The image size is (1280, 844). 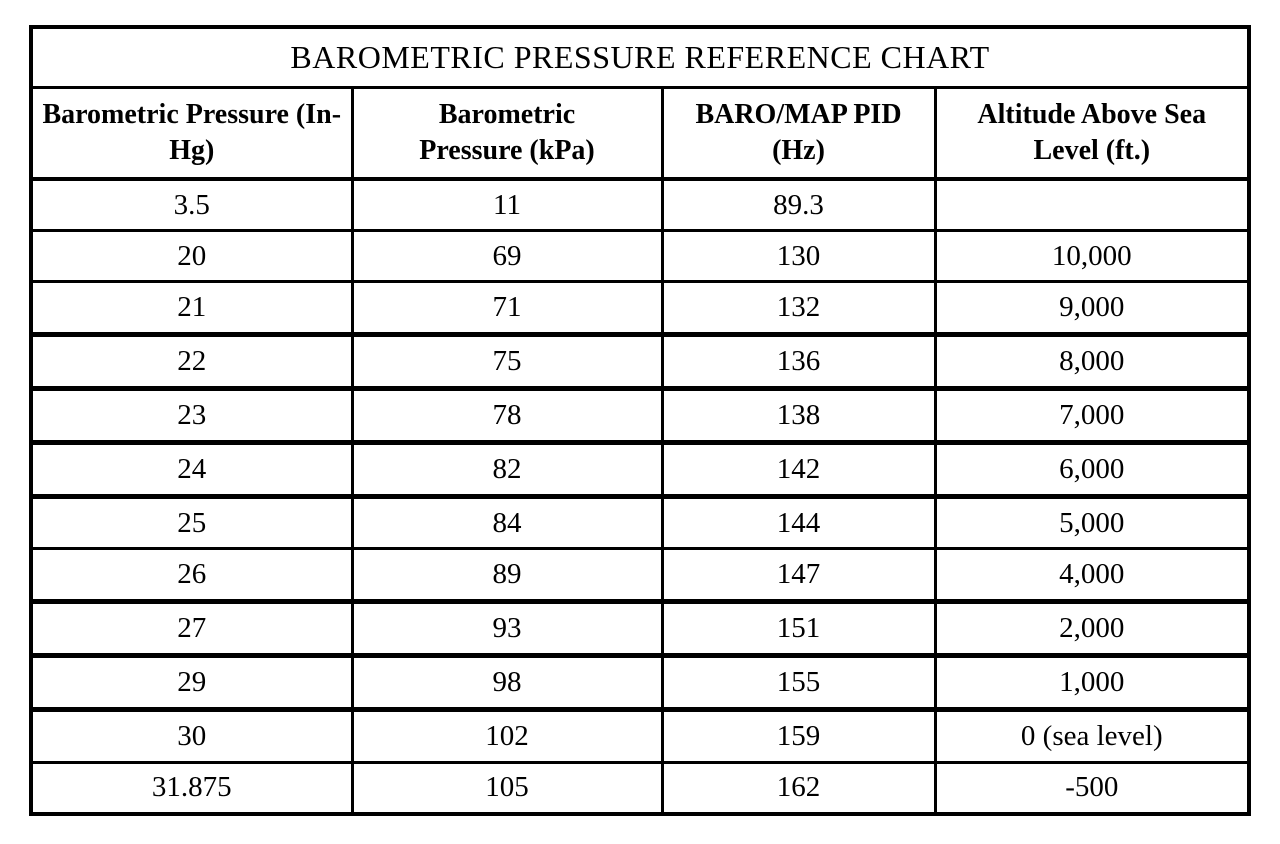 I want to click on cell-altitude-above-sea-level: 1,000, so click(x=1092, y=682).